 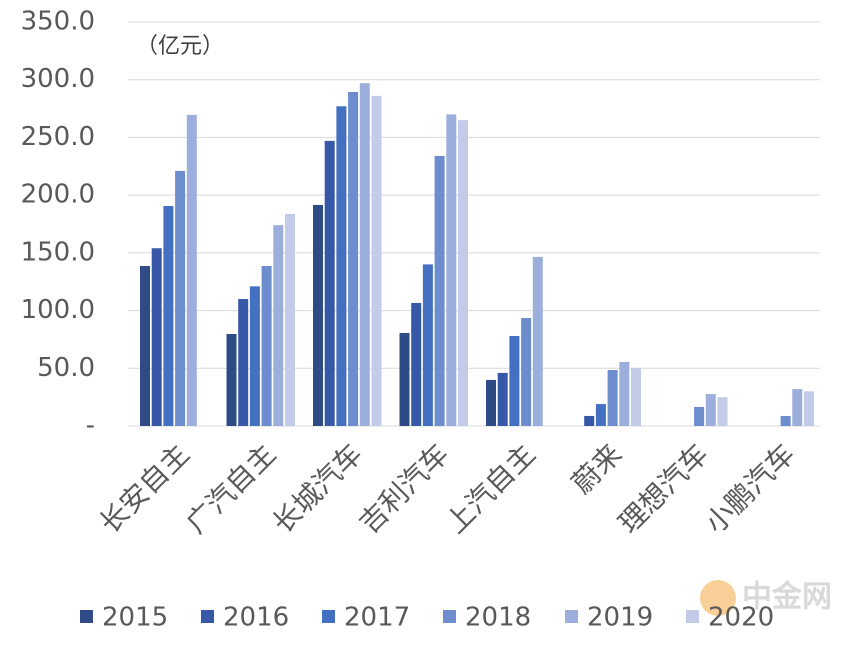 What do you see at coordinates (490, 488) in the screenshot?
I see `x-tick-label: 上汽自主` at bounding box center [490, 488].